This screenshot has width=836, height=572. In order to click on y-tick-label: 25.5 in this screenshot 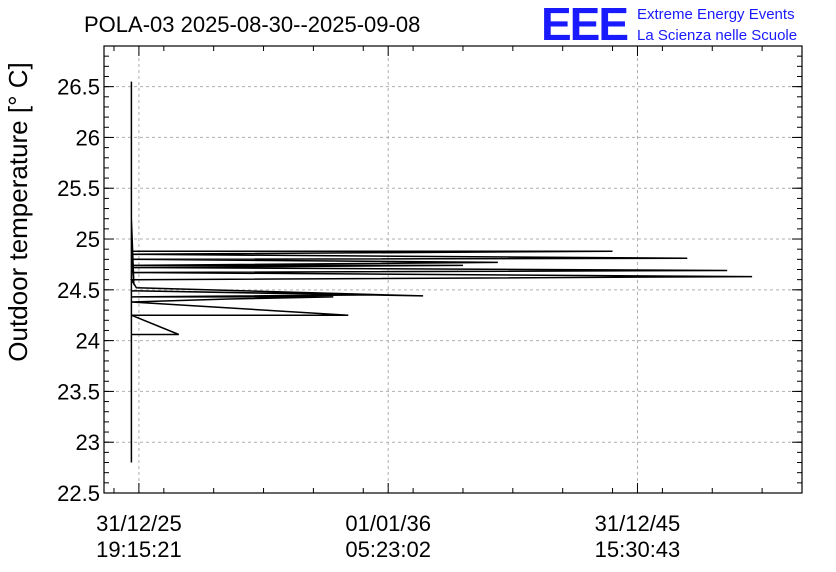, I will do `click(78, 188)`.